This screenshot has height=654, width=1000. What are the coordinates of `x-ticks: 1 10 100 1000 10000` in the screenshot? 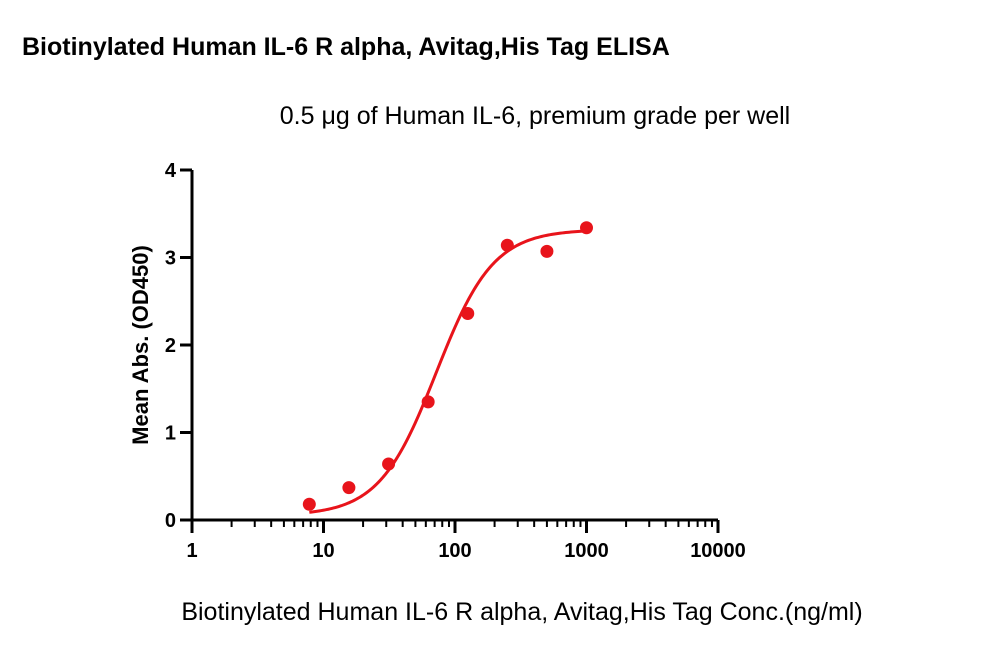 It's located at (466, 541).